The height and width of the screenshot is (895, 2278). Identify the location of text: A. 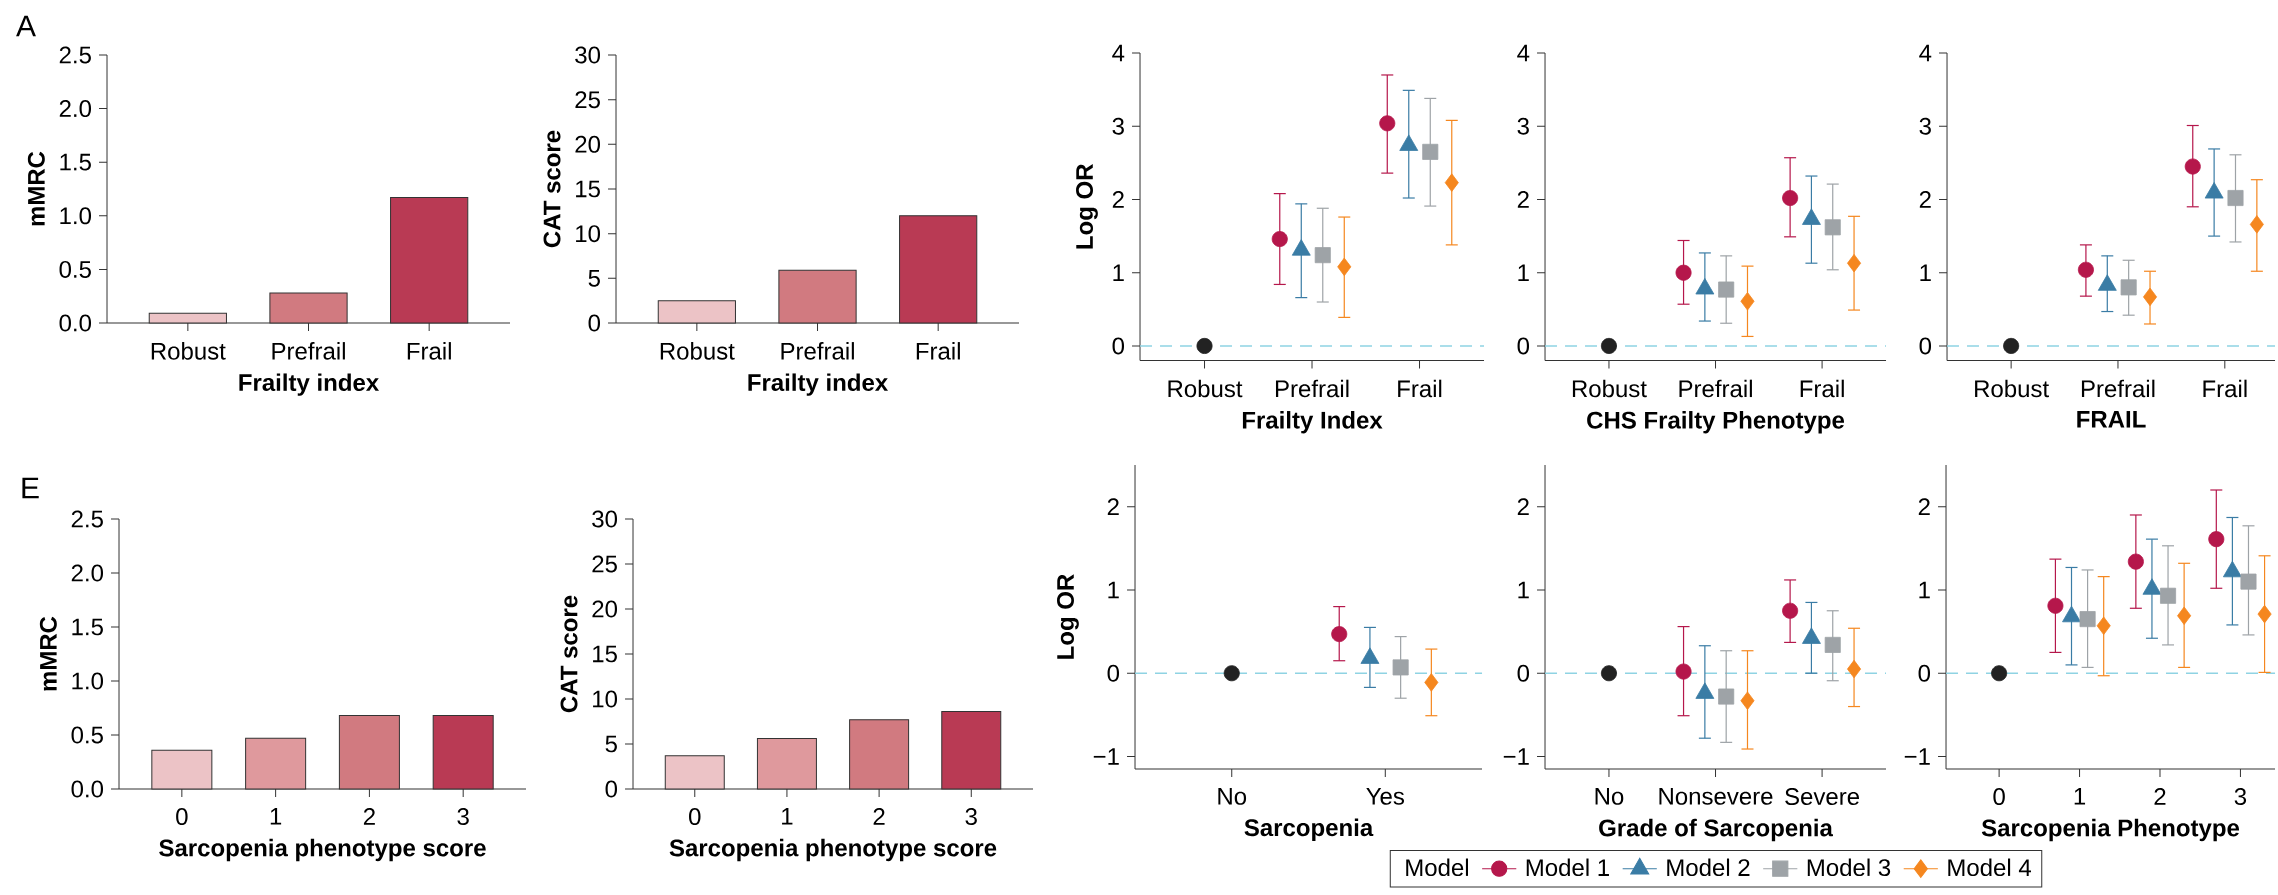
(26, 26).